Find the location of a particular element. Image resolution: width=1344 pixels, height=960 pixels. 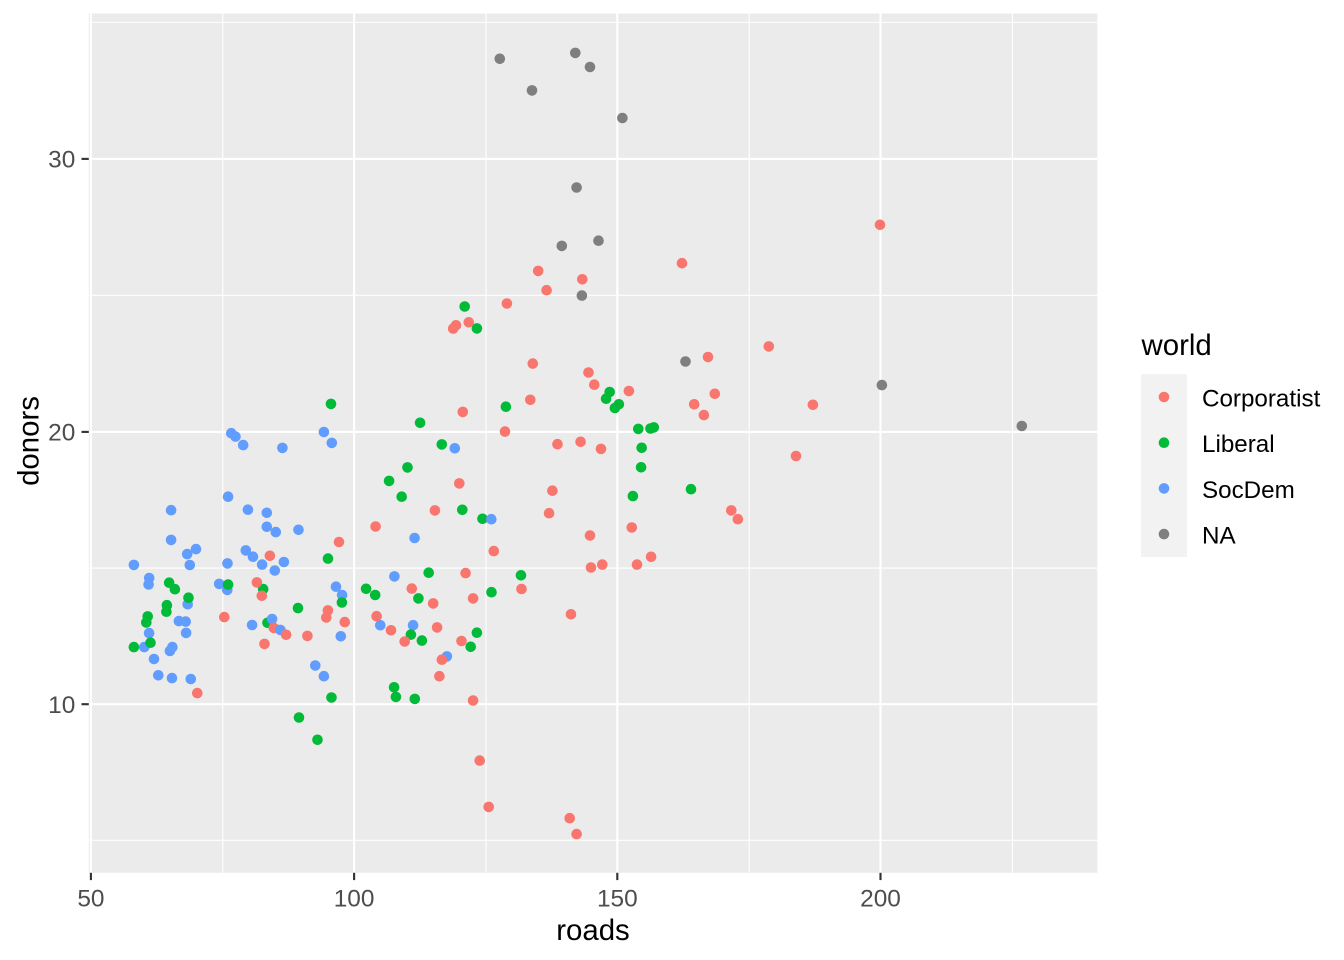

svg-text: donors is located at coordinates (28, 441).